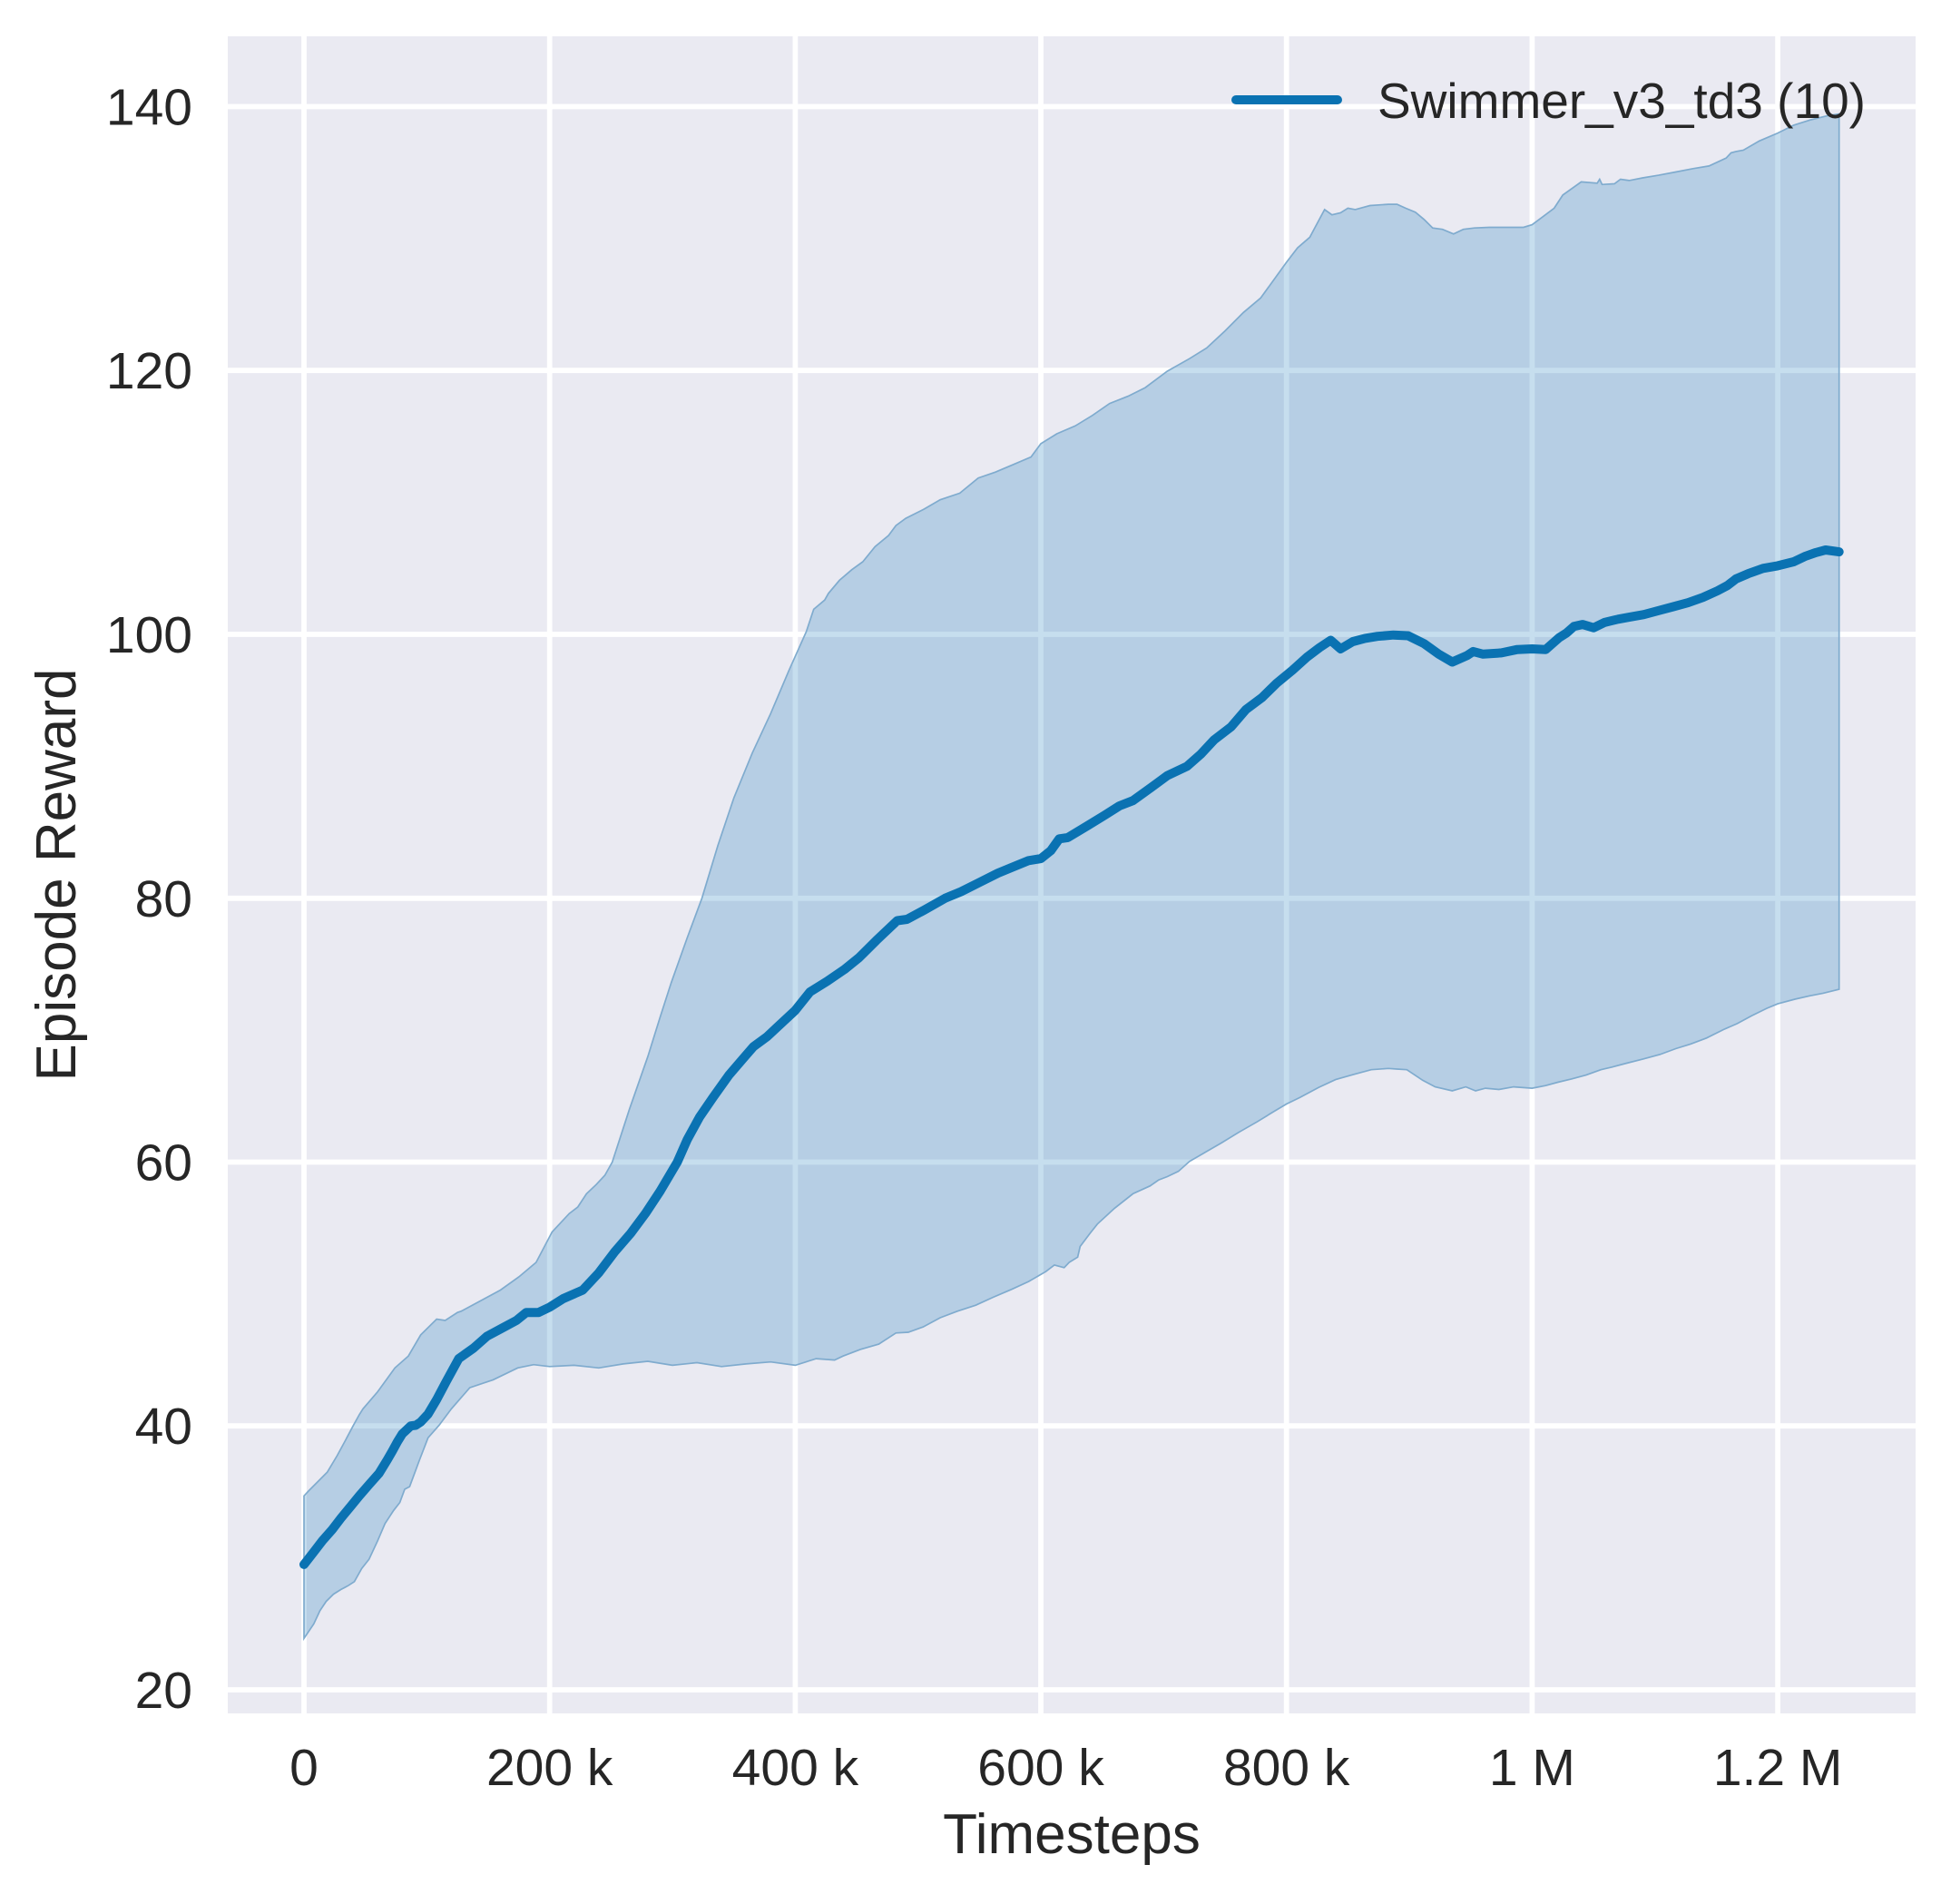  I want to click on svg-text: 800 k, so click(1286, 1768).